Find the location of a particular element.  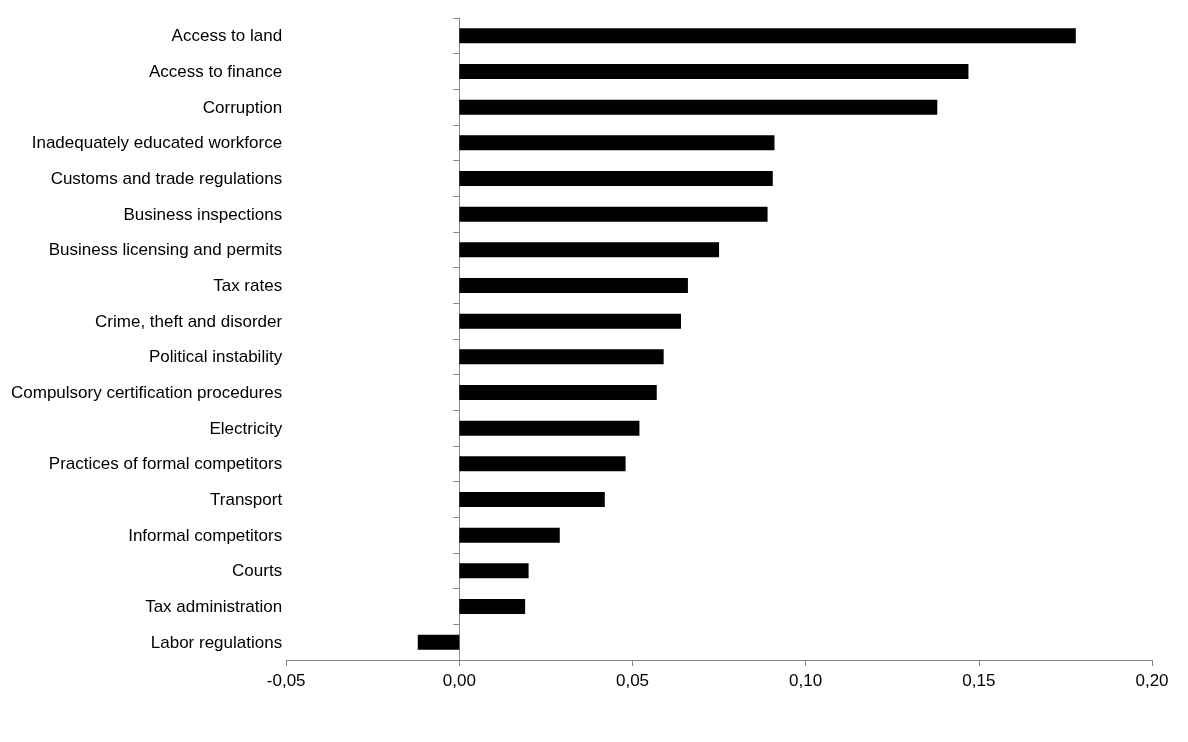

y-tick-label: Inadequately educated workforce is located at coordinates (157, 143).